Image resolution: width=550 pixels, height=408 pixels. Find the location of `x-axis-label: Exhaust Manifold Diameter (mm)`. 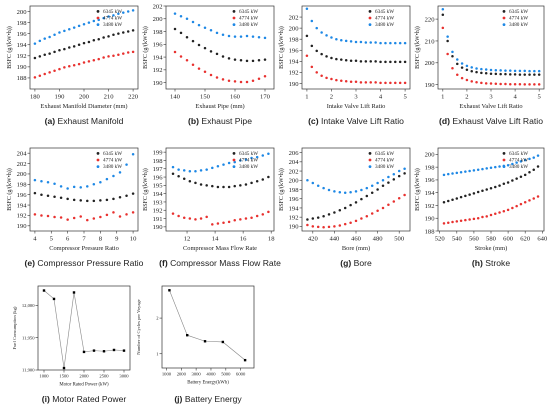

x-axis-label: Exhaust Manifold Diameter (mm) is located at coordinates (83, 106).